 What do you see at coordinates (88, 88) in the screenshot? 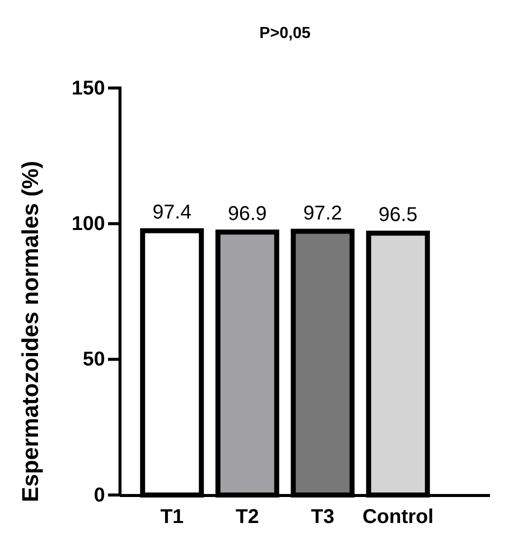
I see `y-tick-label: 150` at bounding box center [88, 88].